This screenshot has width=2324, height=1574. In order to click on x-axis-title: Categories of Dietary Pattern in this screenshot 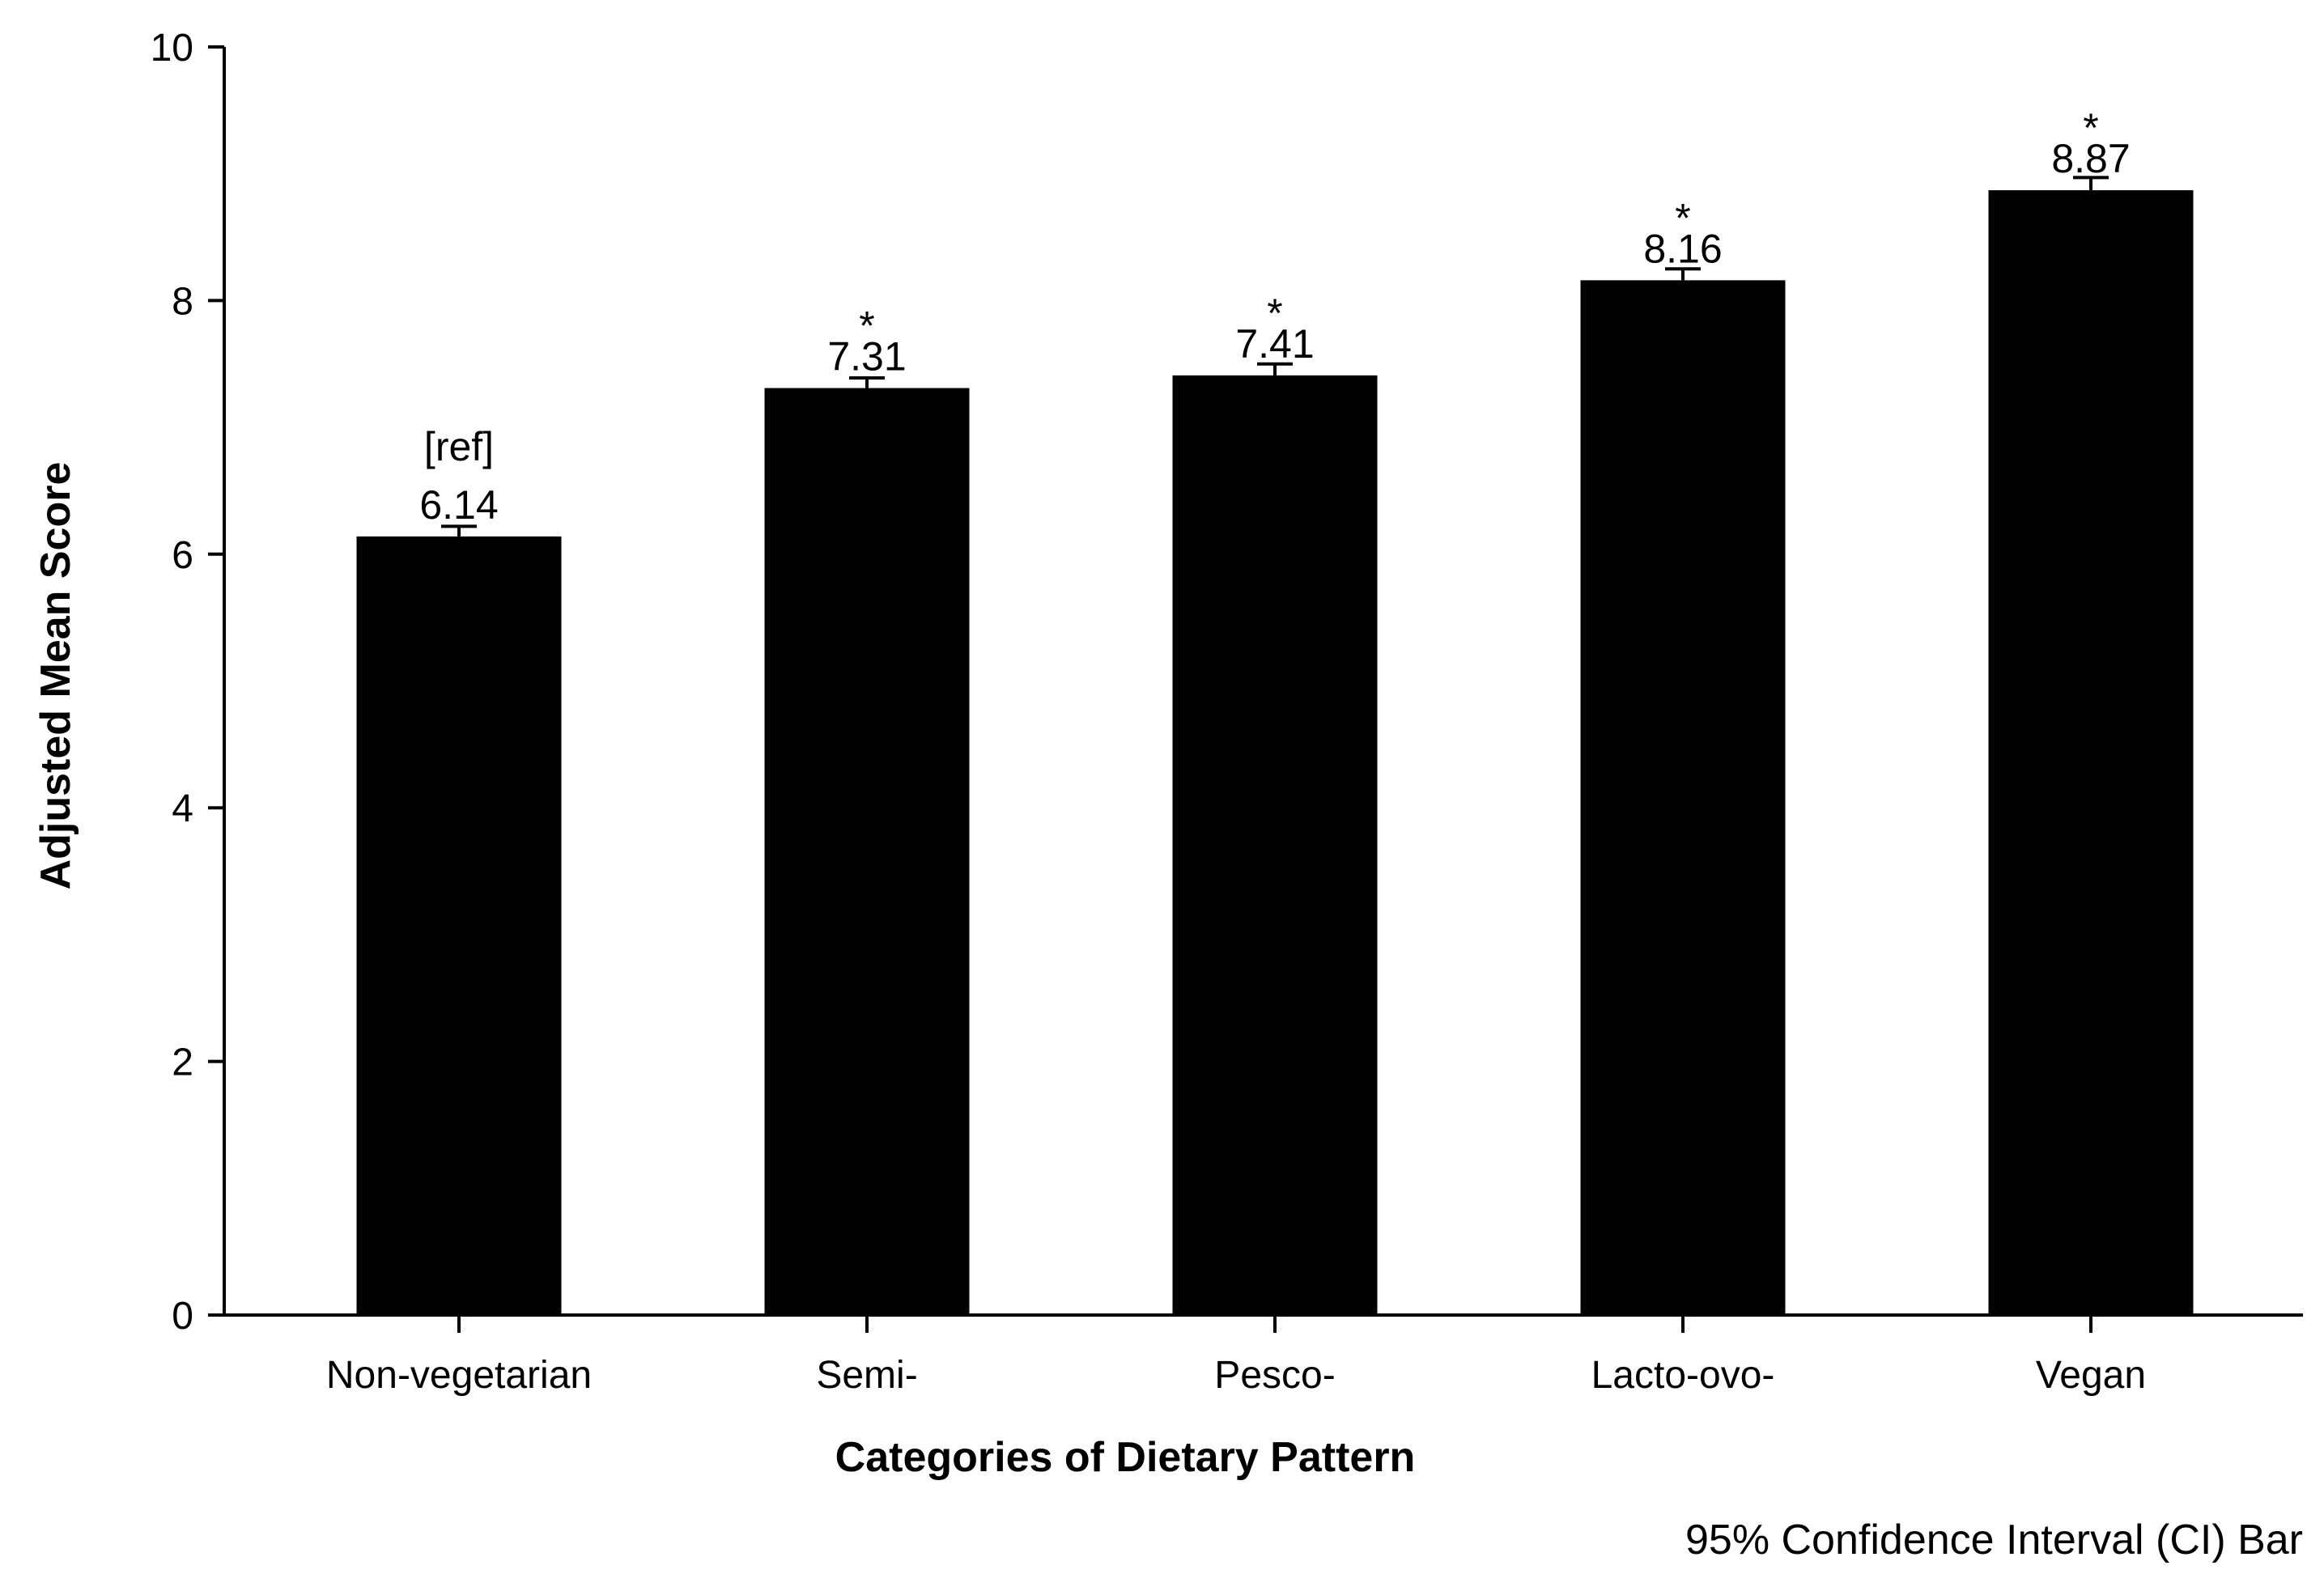, I will do `click(1125, 1457)`.